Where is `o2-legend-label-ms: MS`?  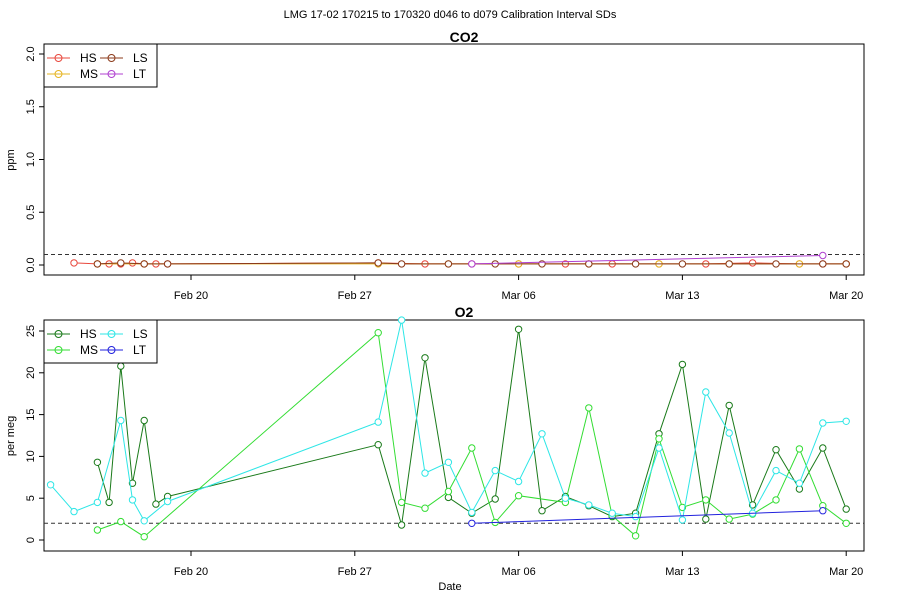
o2-legend-label-ms: MS is located at coordinates (89, 350).